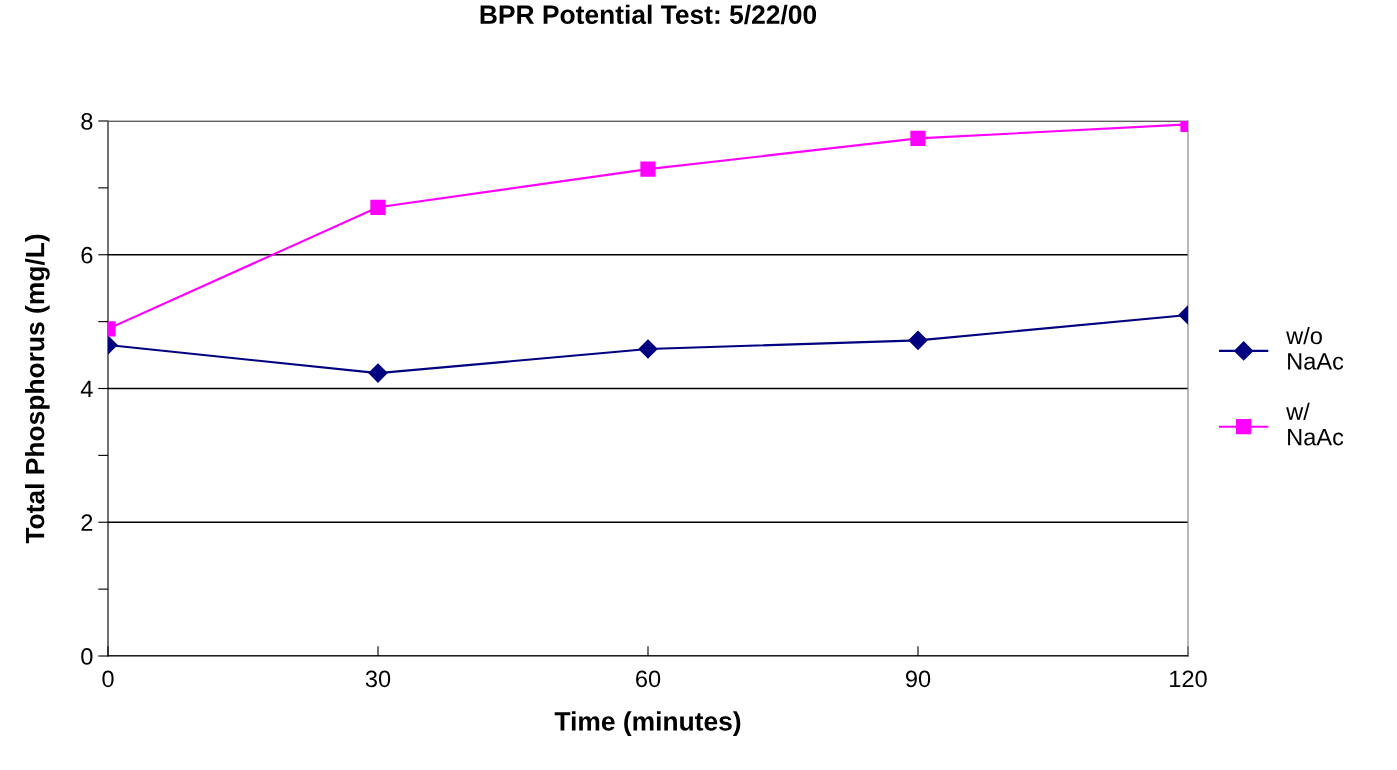 The height and width of the screenshot is (770, 1397). Describe the element at coordinates (648, 14) in the screenshot. I see `chart-title: BPR Potential Test: 5/22/00` at that location.